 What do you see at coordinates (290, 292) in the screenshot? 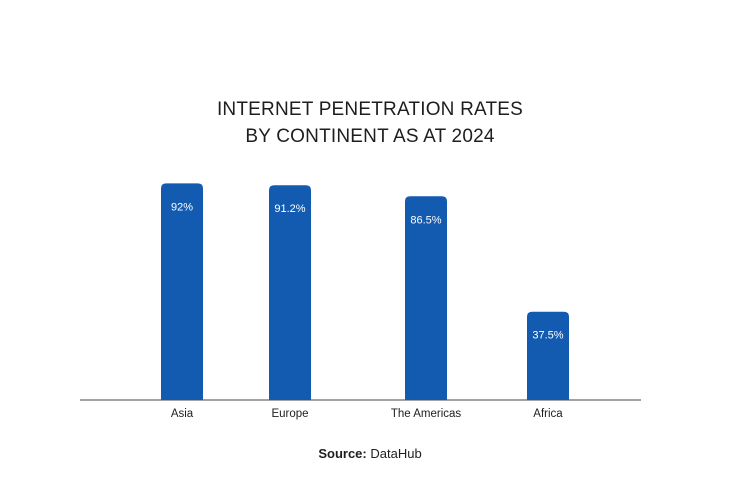
I see `bar-europe` at bounding box center [290, 292].